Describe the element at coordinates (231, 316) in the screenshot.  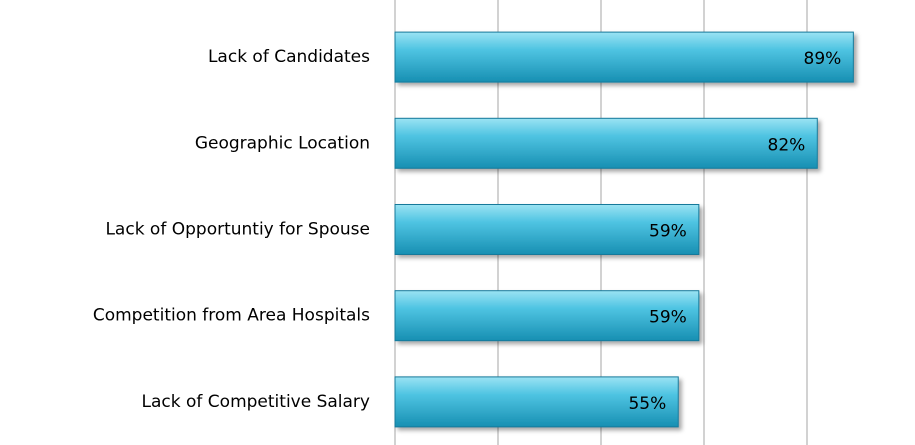
I see `y-tick-label: Competition from Area Hospitals` at that location.